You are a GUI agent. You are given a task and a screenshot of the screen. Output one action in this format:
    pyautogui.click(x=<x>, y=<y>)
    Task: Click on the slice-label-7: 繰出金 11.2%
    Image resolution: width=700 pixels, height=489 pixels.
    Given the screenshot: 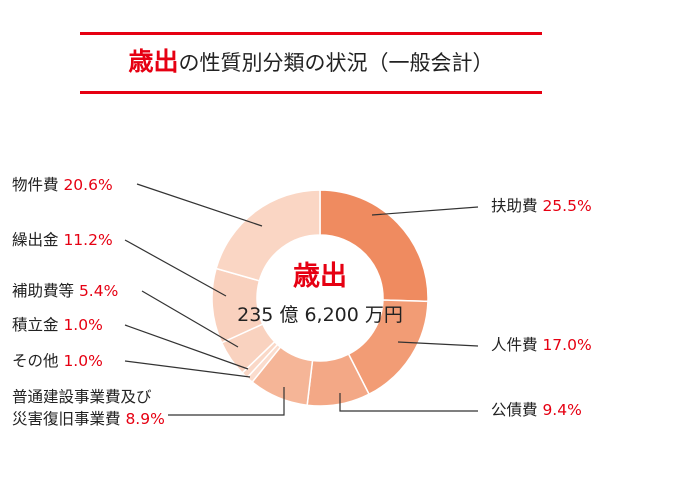 What is the action you would take?
    pyautogui.click(x=62, y=240)
    